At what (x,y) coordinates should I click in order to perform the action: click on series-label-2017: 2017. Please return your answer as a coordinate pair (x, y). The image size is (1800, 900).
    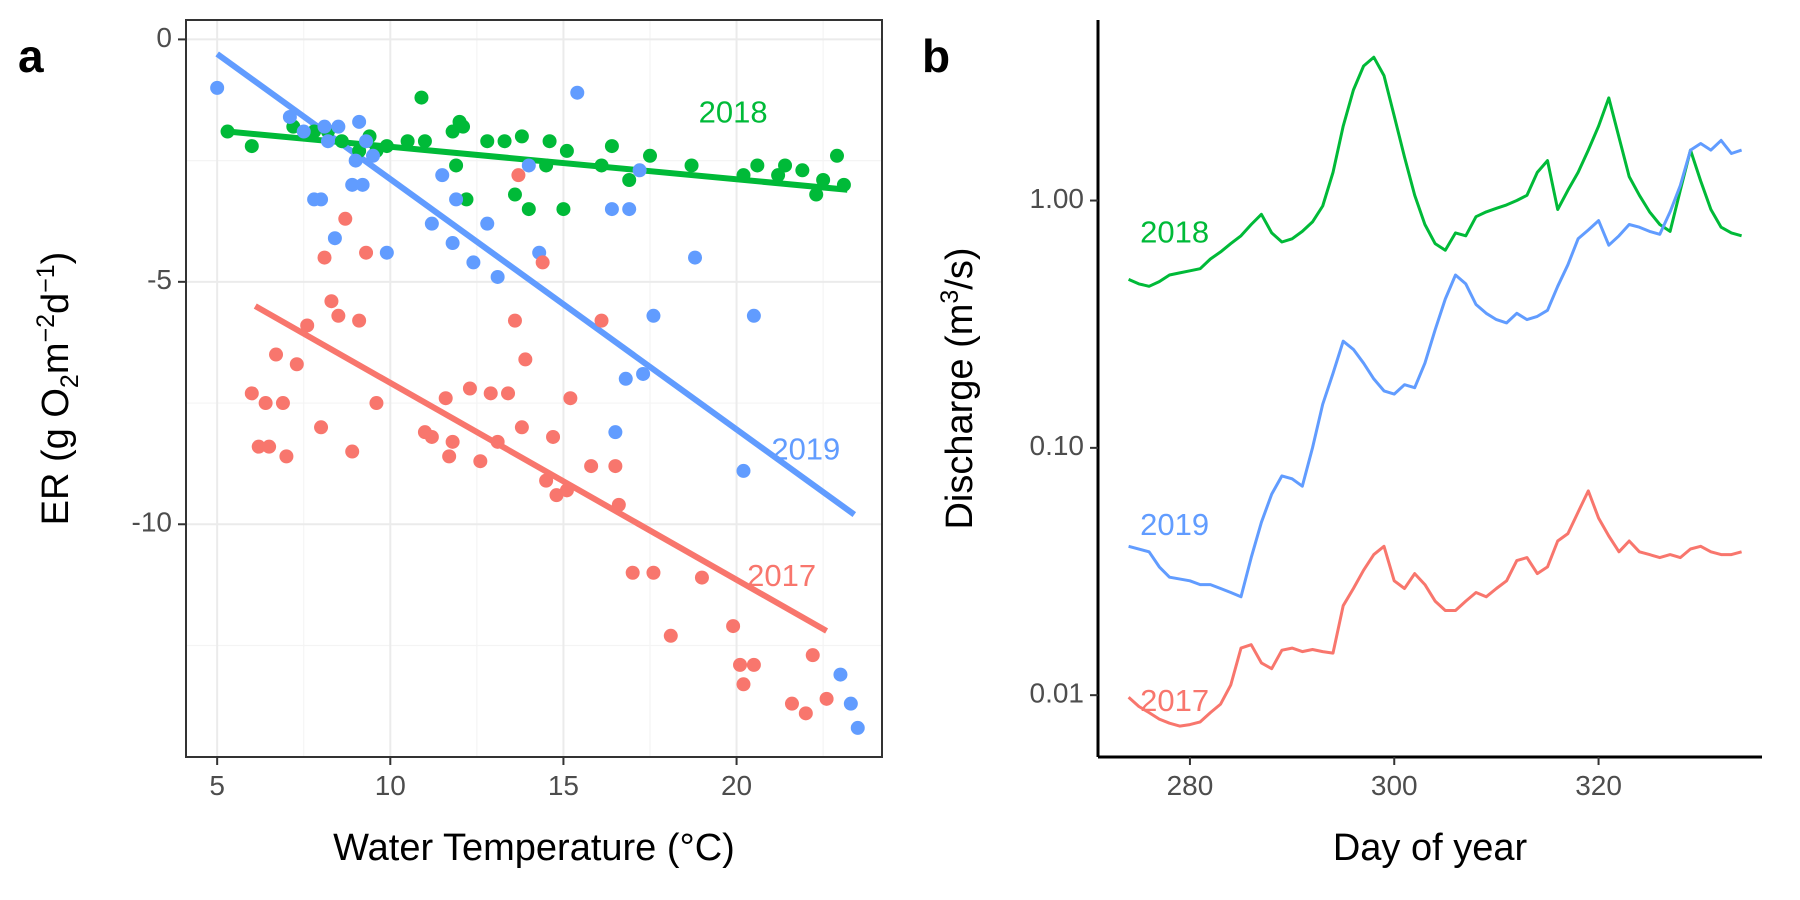
    Looking at the image, I should click on (1174, 700).